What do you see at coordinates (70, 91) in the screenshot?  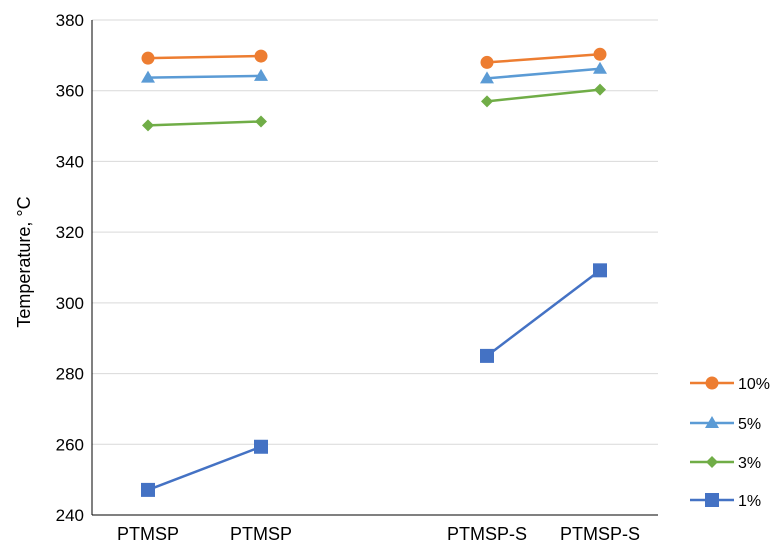 I see `y-tick-label: 360` at bounding box center [70, 91].